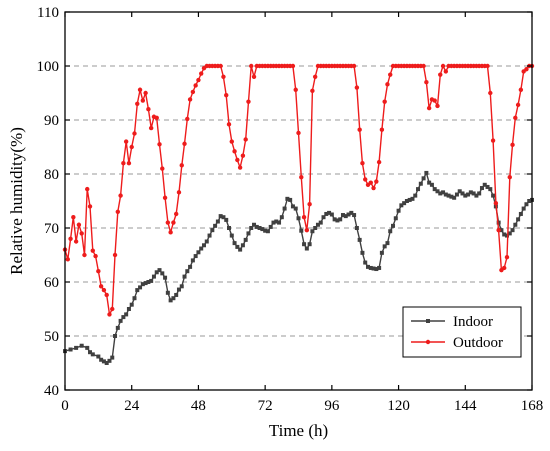 The width and height of the screenshot is (550, 451). Describe the element at coordinates (332, 406) in the screenshot. I see `x-tick-label-96: 96` at that location.